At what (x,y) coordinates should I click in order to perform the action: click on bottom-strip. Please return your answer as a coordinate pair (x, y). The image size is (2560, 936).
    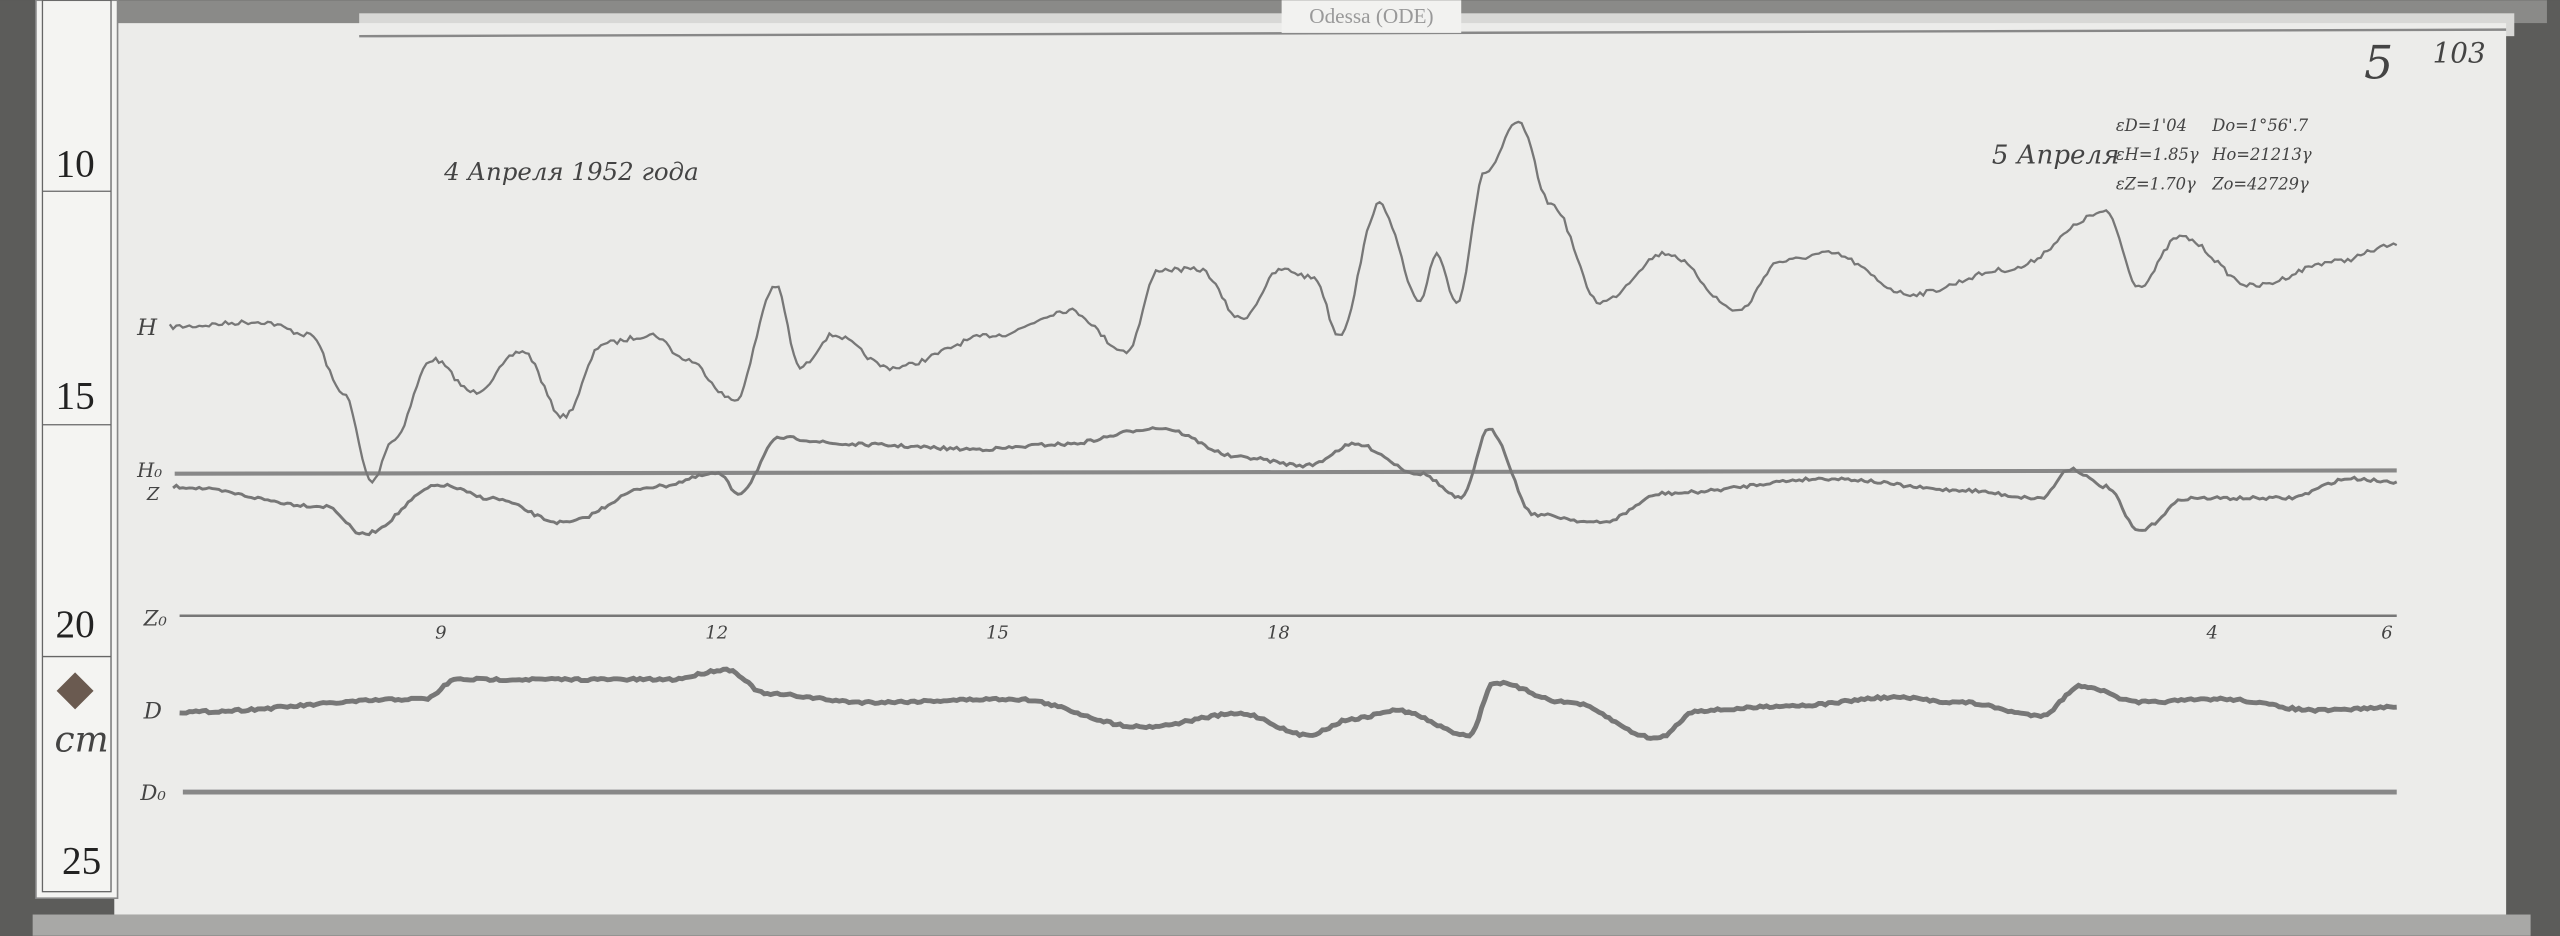
    Looking at the image, I should click on (1281, 925).